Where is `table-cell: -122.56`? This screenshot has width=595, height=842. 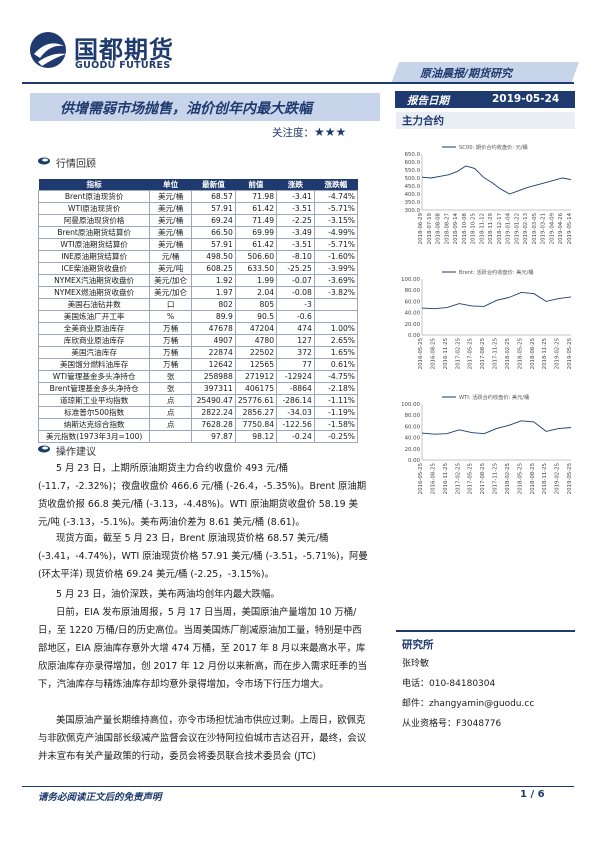
table-cell: -122.56 is located at coordinates (295, 424).